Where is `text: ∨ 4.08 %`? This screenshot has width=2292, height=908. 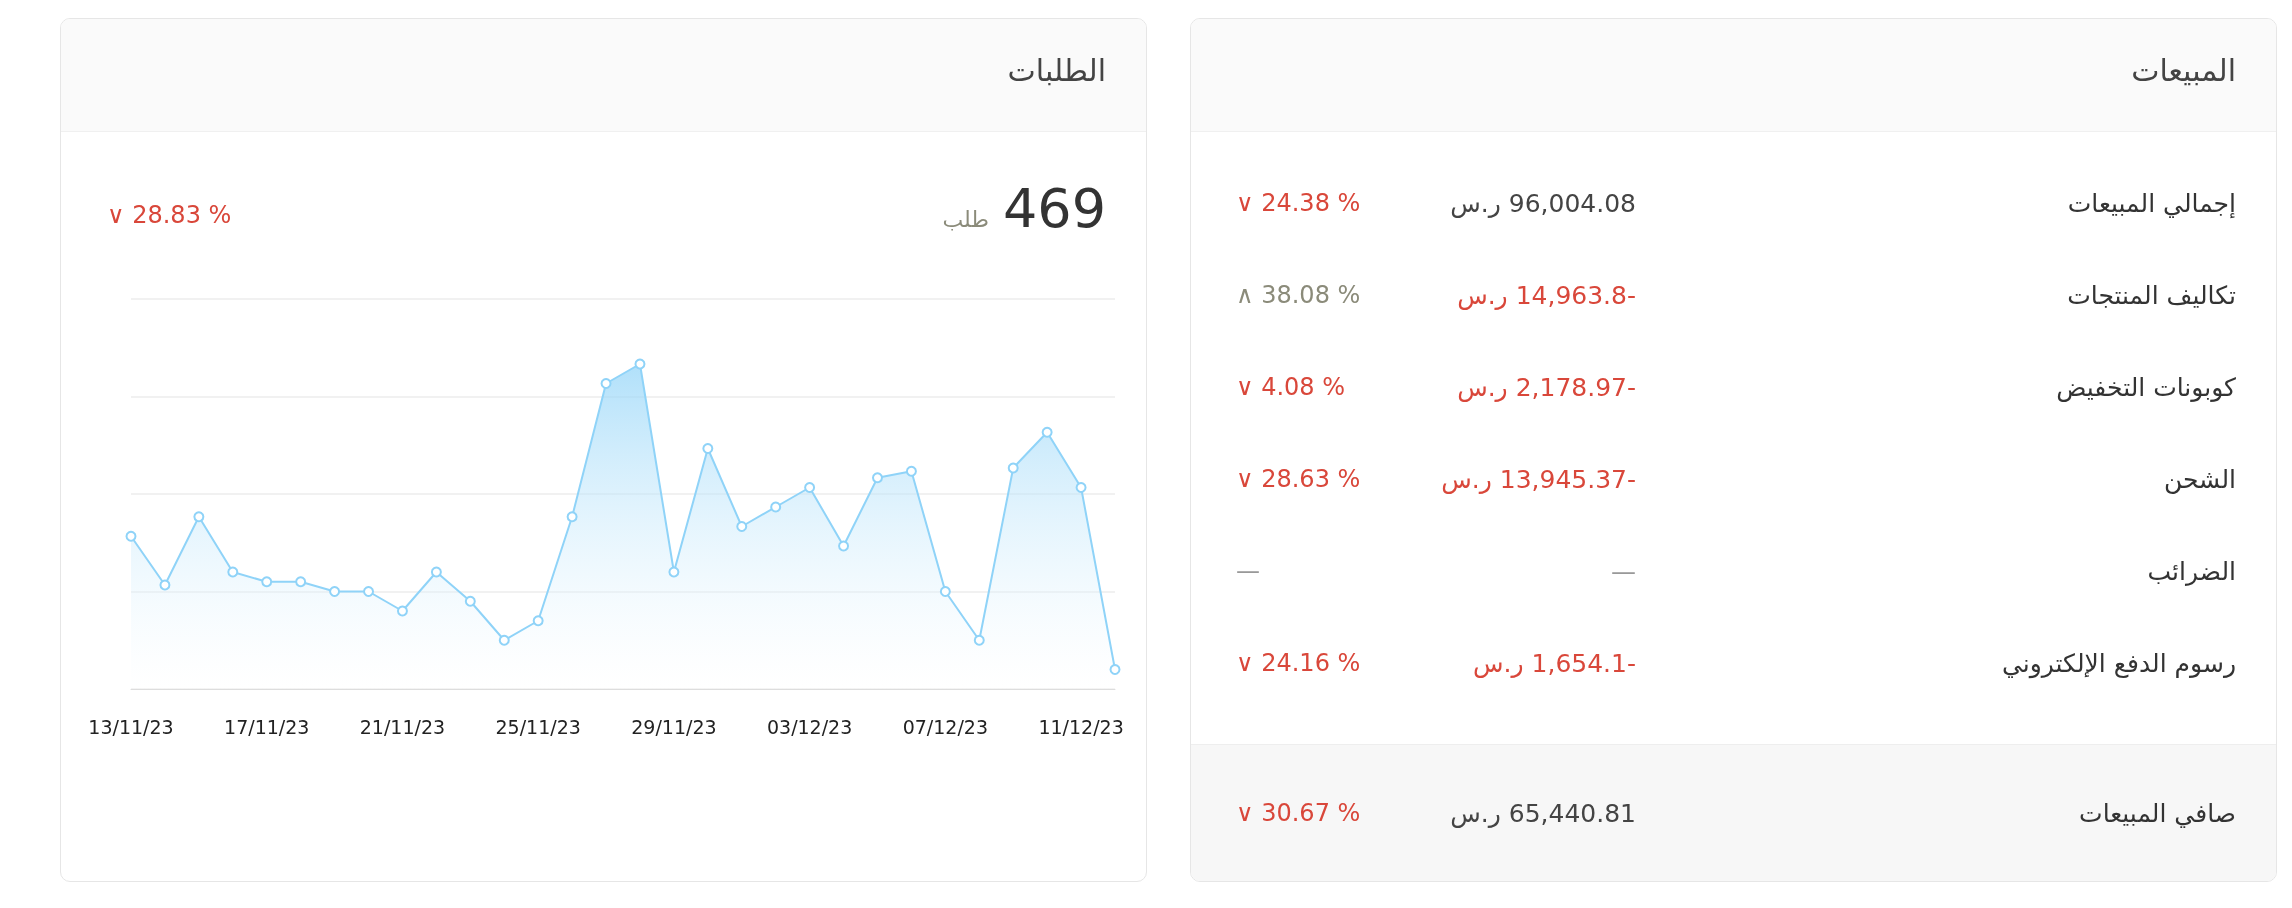
text: ∨ 4.08 % is located at coordinates (1291, 387).